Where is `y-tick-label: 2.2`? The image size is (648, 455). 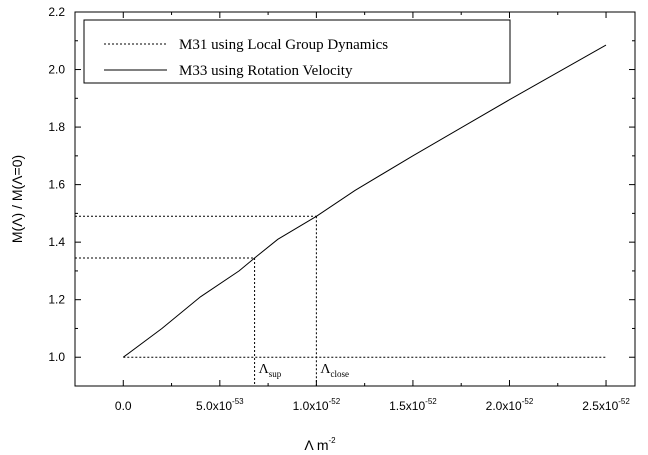 y-tick-label: 2.2 is located at coordinates (56, 12).